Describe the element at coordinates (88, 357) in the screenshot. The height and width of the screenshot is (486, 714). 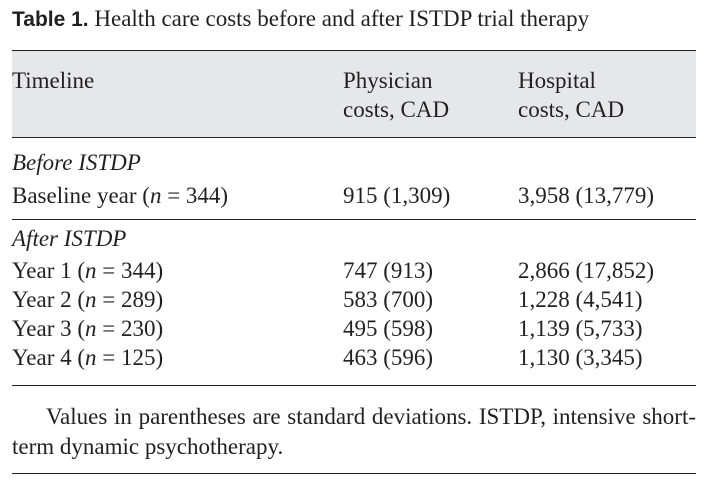
I see `table-row-label: Year 4 (n = 125)` at that location.